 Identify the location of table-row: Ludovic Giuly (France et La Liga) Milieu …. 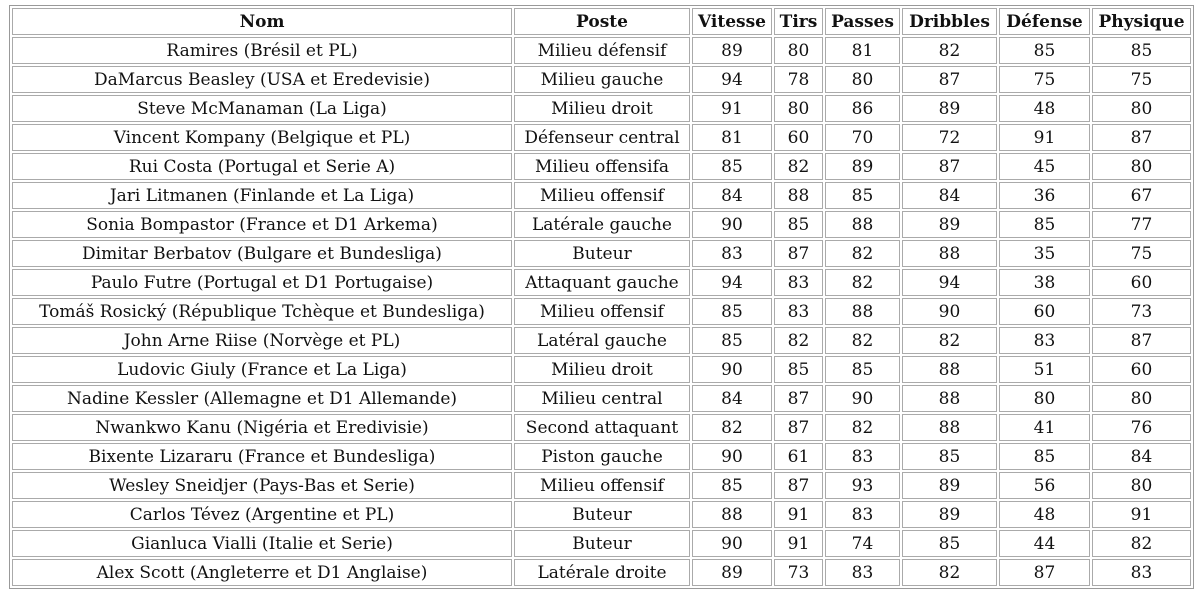
(601, 369).